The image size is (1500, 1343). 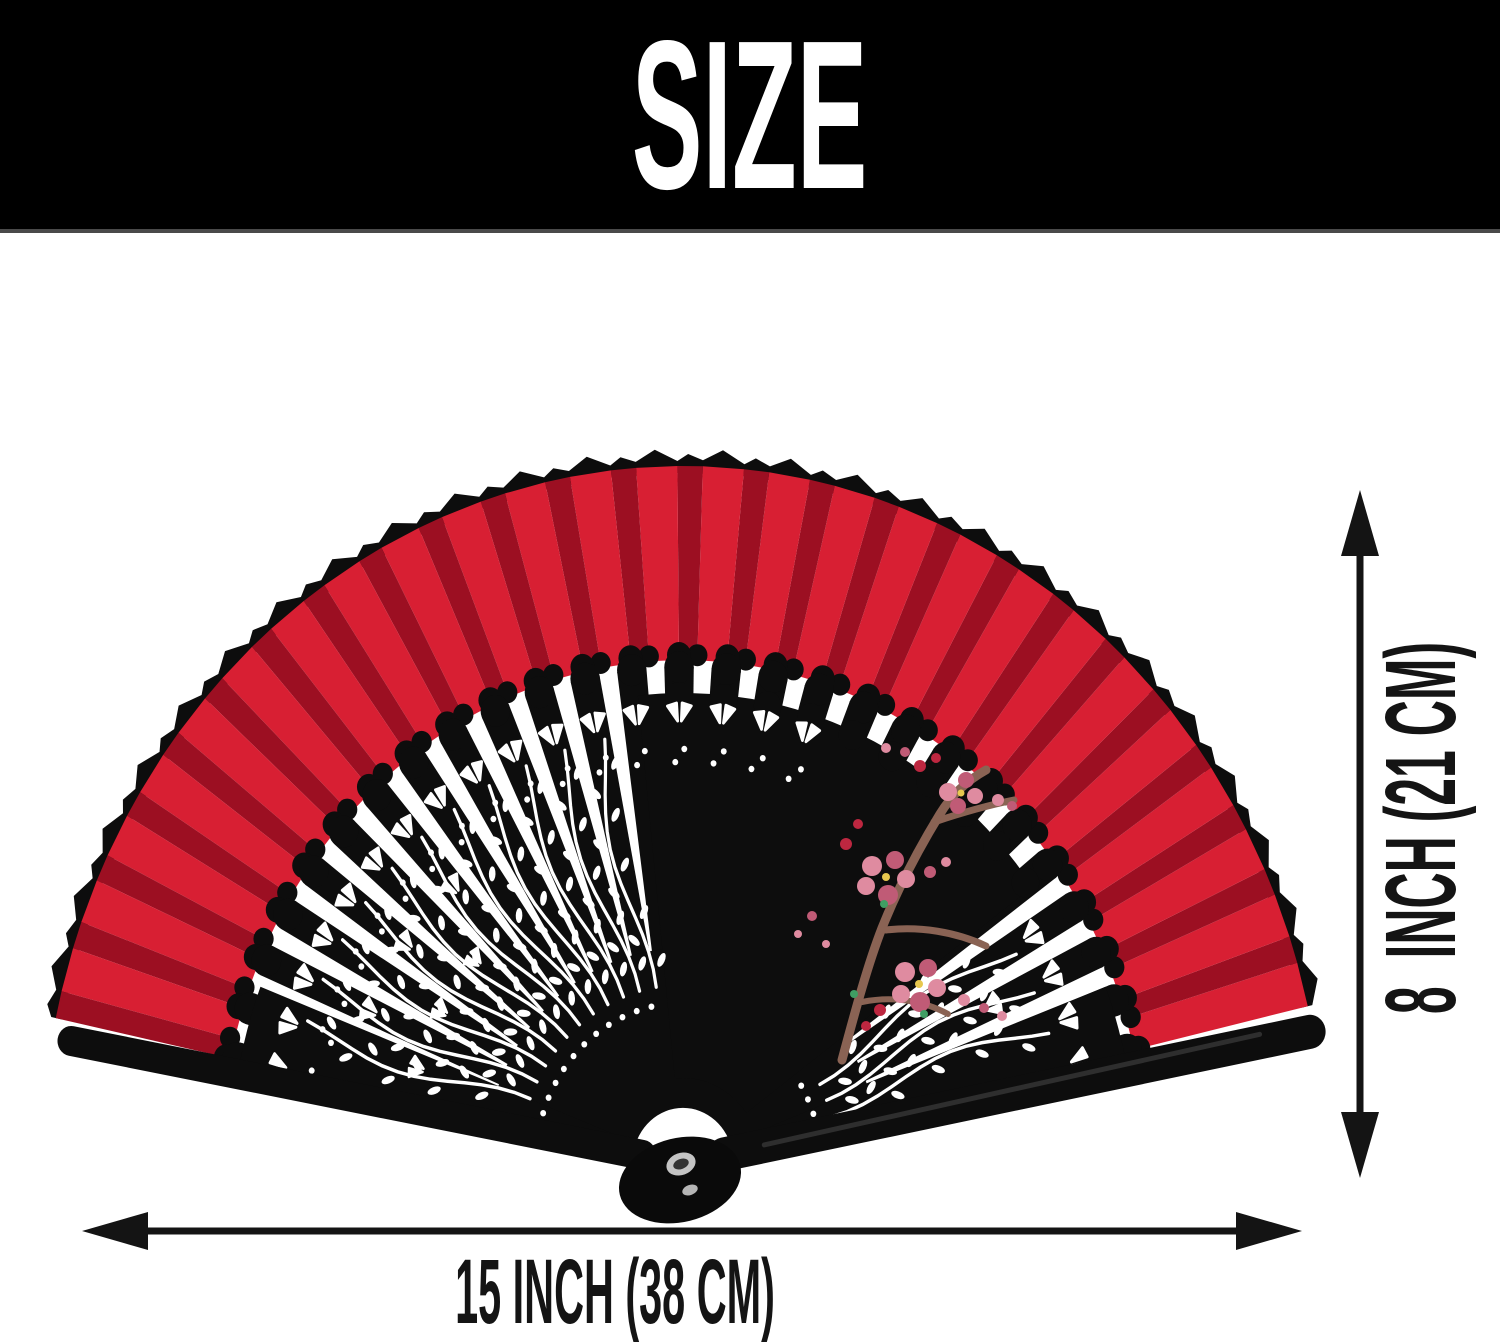 I want to click on width-arrow-icon, so click(x=692, y=1231).